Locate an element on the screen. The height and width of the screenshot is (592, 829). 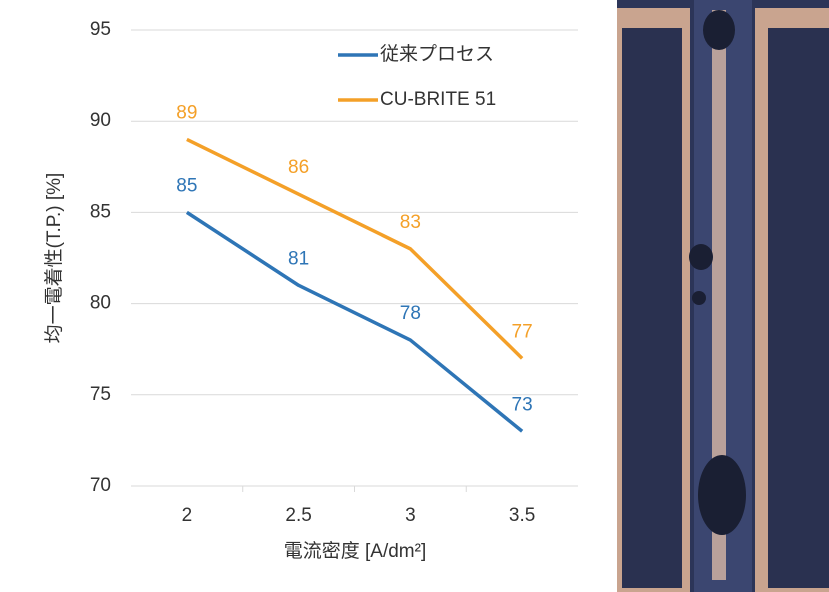
data-label: 83 is located at coordinates (410, 222).